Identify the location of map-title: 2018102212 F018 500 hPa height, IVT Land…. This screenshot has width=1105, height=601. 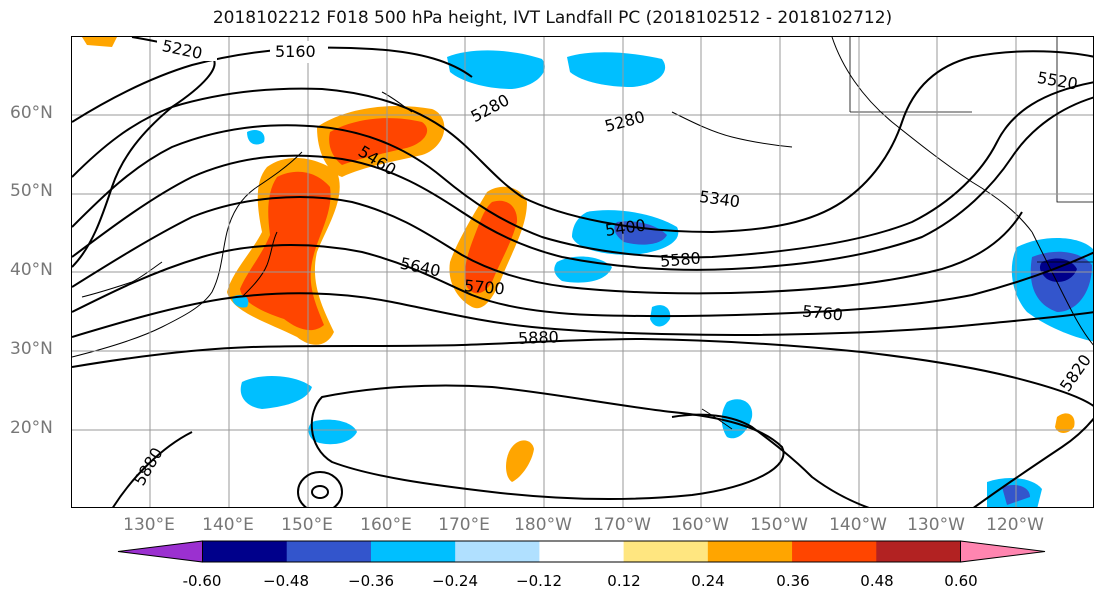
(552, 18).